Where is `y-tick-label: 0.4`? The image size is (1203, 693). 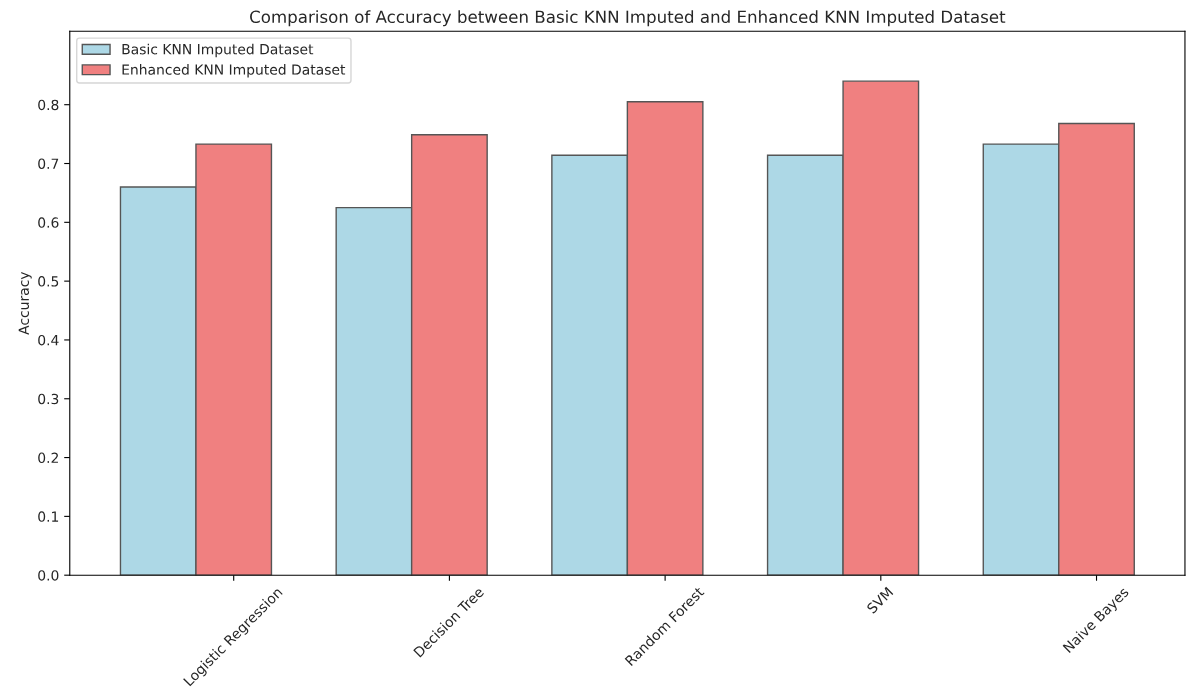 y-tick-label: 0.4 is located at coordinates (48, 340).